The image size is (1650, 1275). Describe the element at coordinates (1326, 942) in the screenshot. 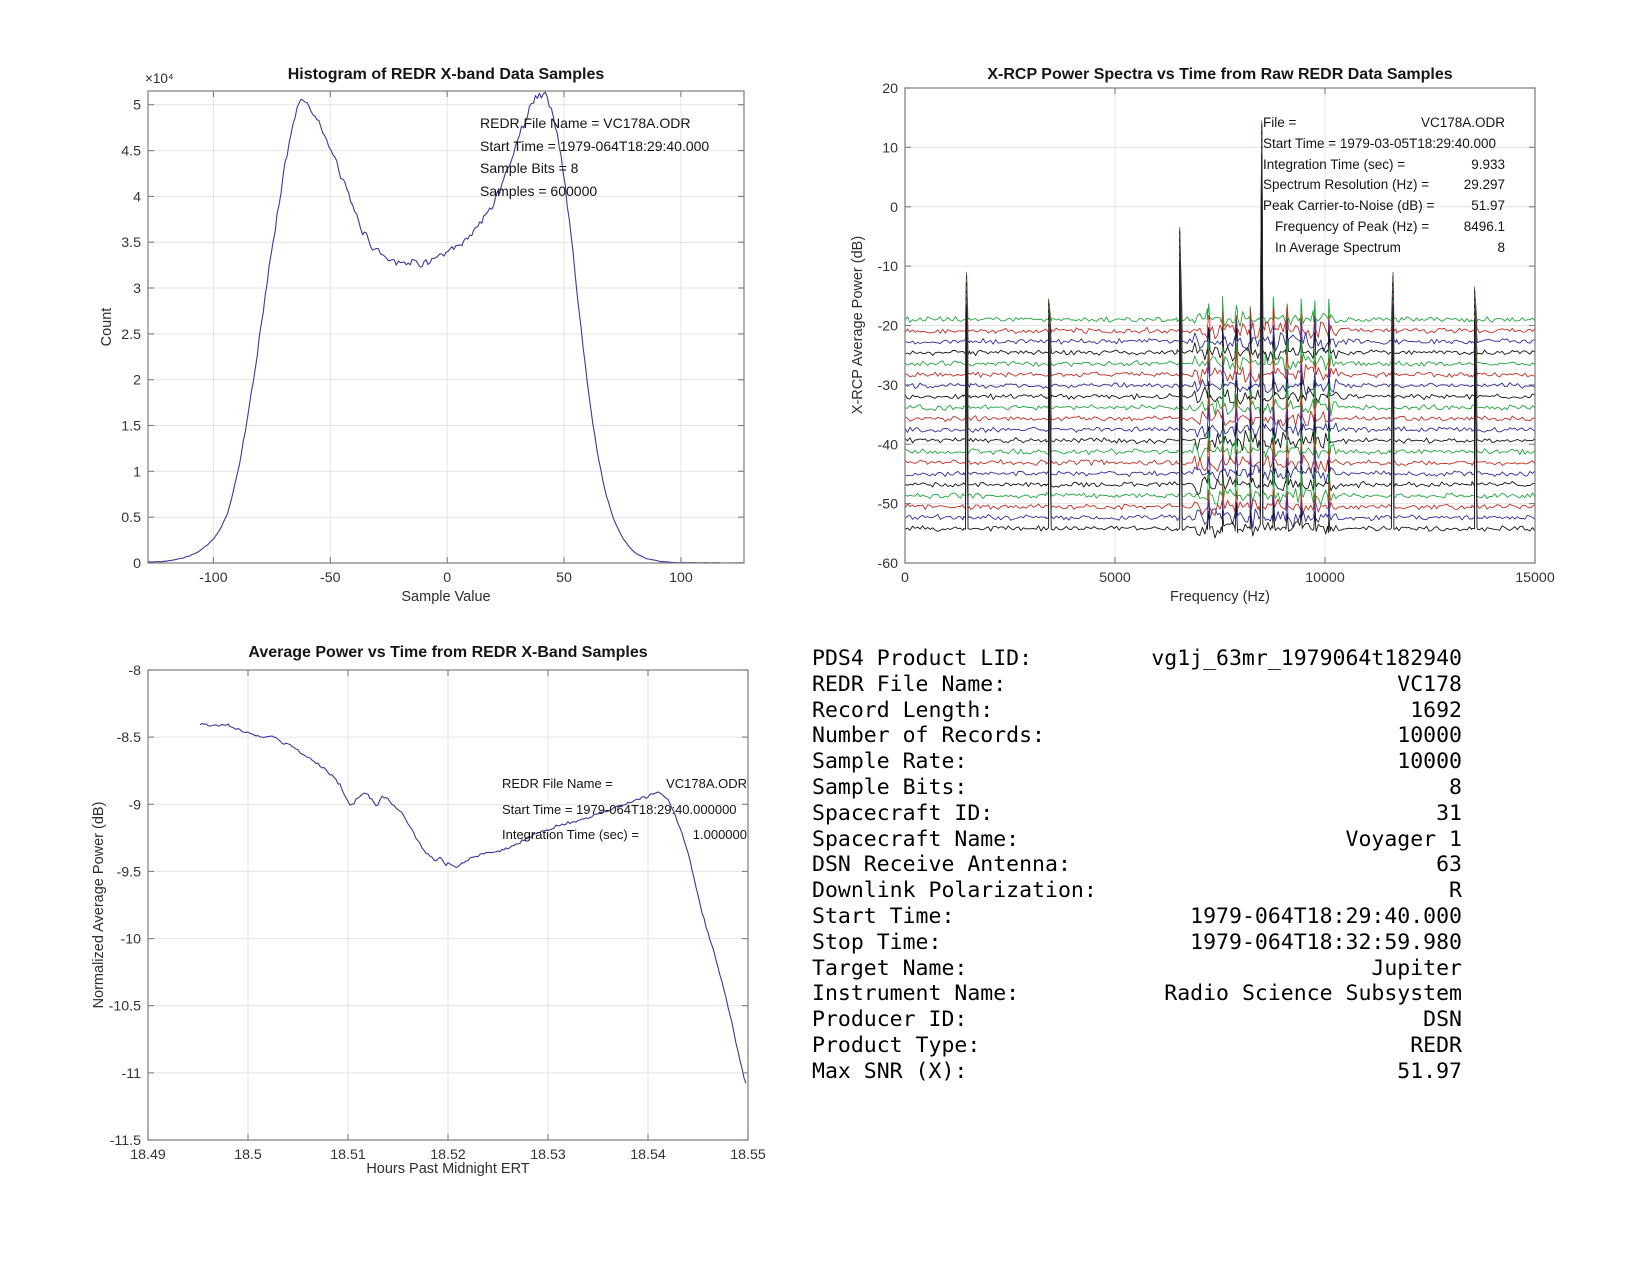

I see `info-value: 1979-064T18:32:59.980` at that location.